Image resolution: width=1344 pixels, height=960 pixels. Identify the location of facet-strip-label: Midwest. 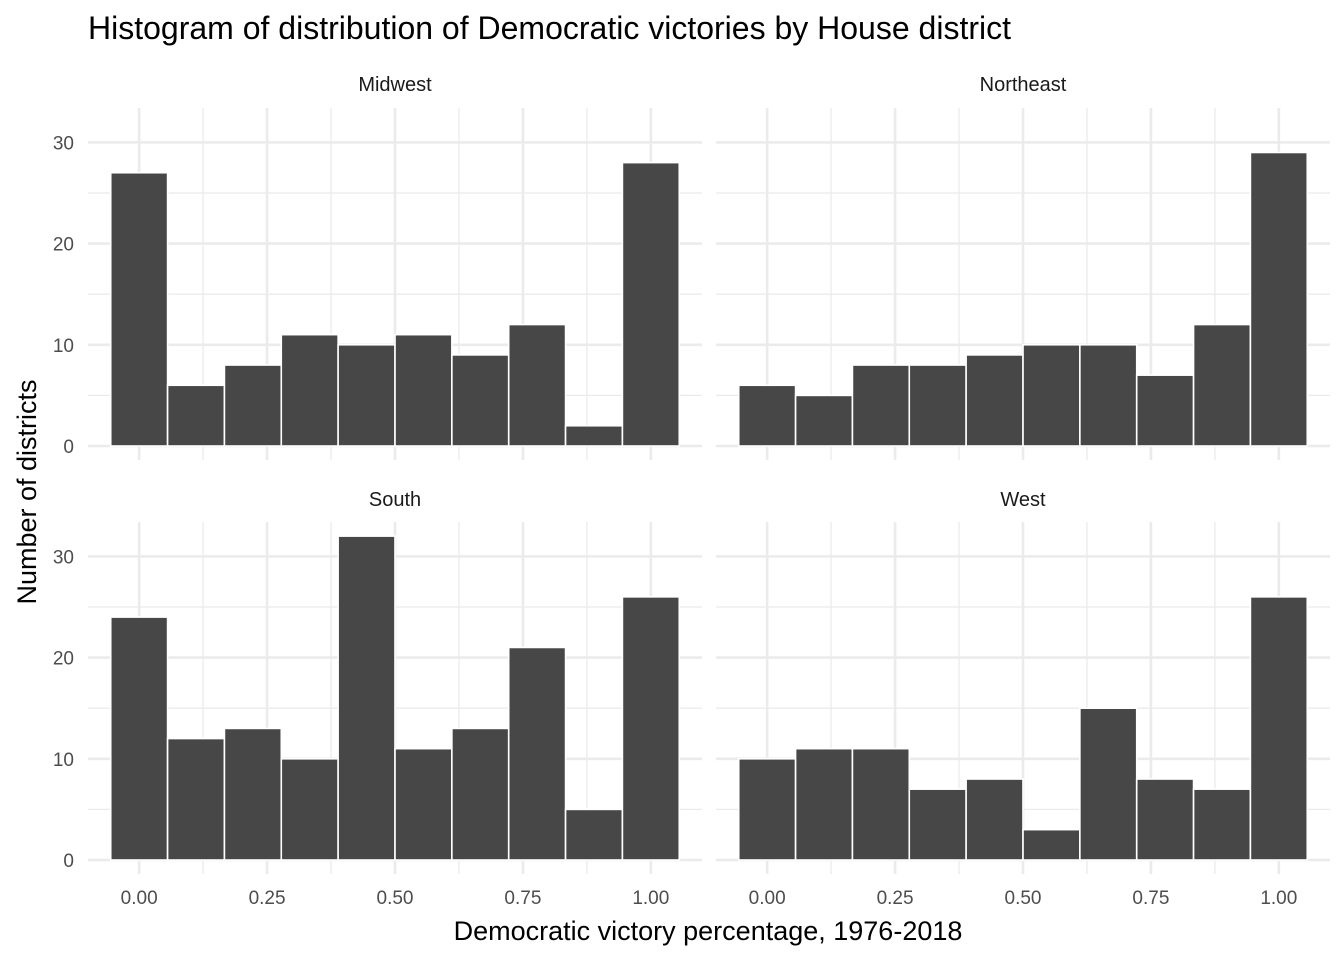
(395, 85).